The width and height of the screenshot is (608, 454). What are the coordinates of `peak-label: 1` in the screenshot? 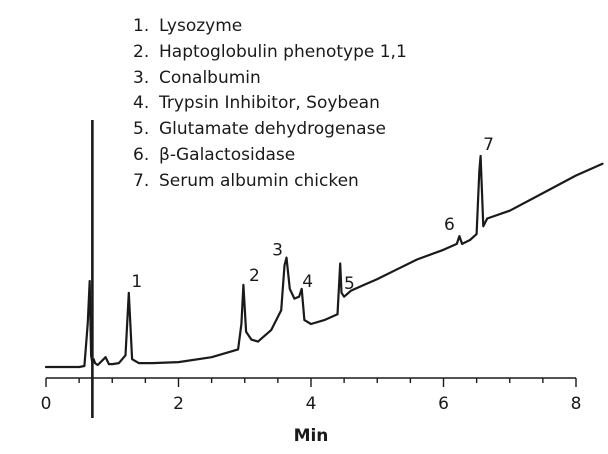 It's located at (136, 282).